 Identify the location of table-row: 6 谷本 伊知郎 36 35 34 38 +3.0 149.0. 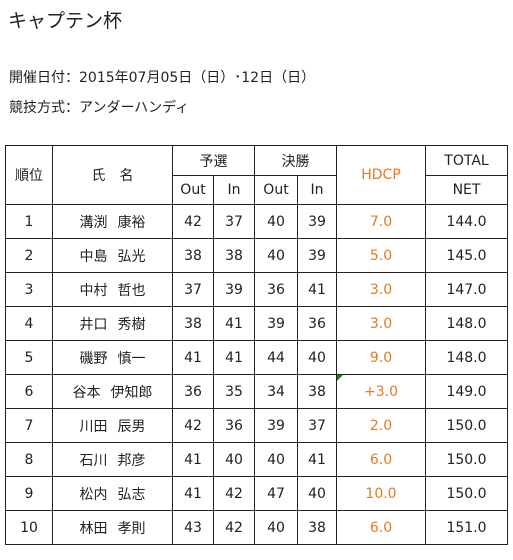
(256, 391).